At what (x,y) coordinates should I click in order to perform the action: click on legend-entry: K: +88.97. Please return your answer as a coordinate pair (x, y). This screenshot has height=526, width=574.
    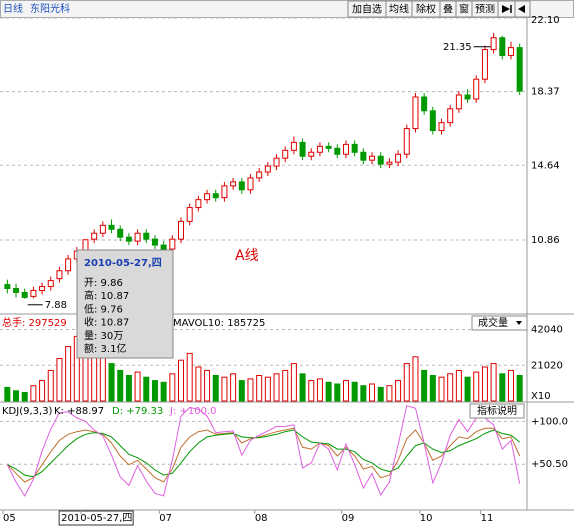
    Looking at the image, I should click on (79, 411).